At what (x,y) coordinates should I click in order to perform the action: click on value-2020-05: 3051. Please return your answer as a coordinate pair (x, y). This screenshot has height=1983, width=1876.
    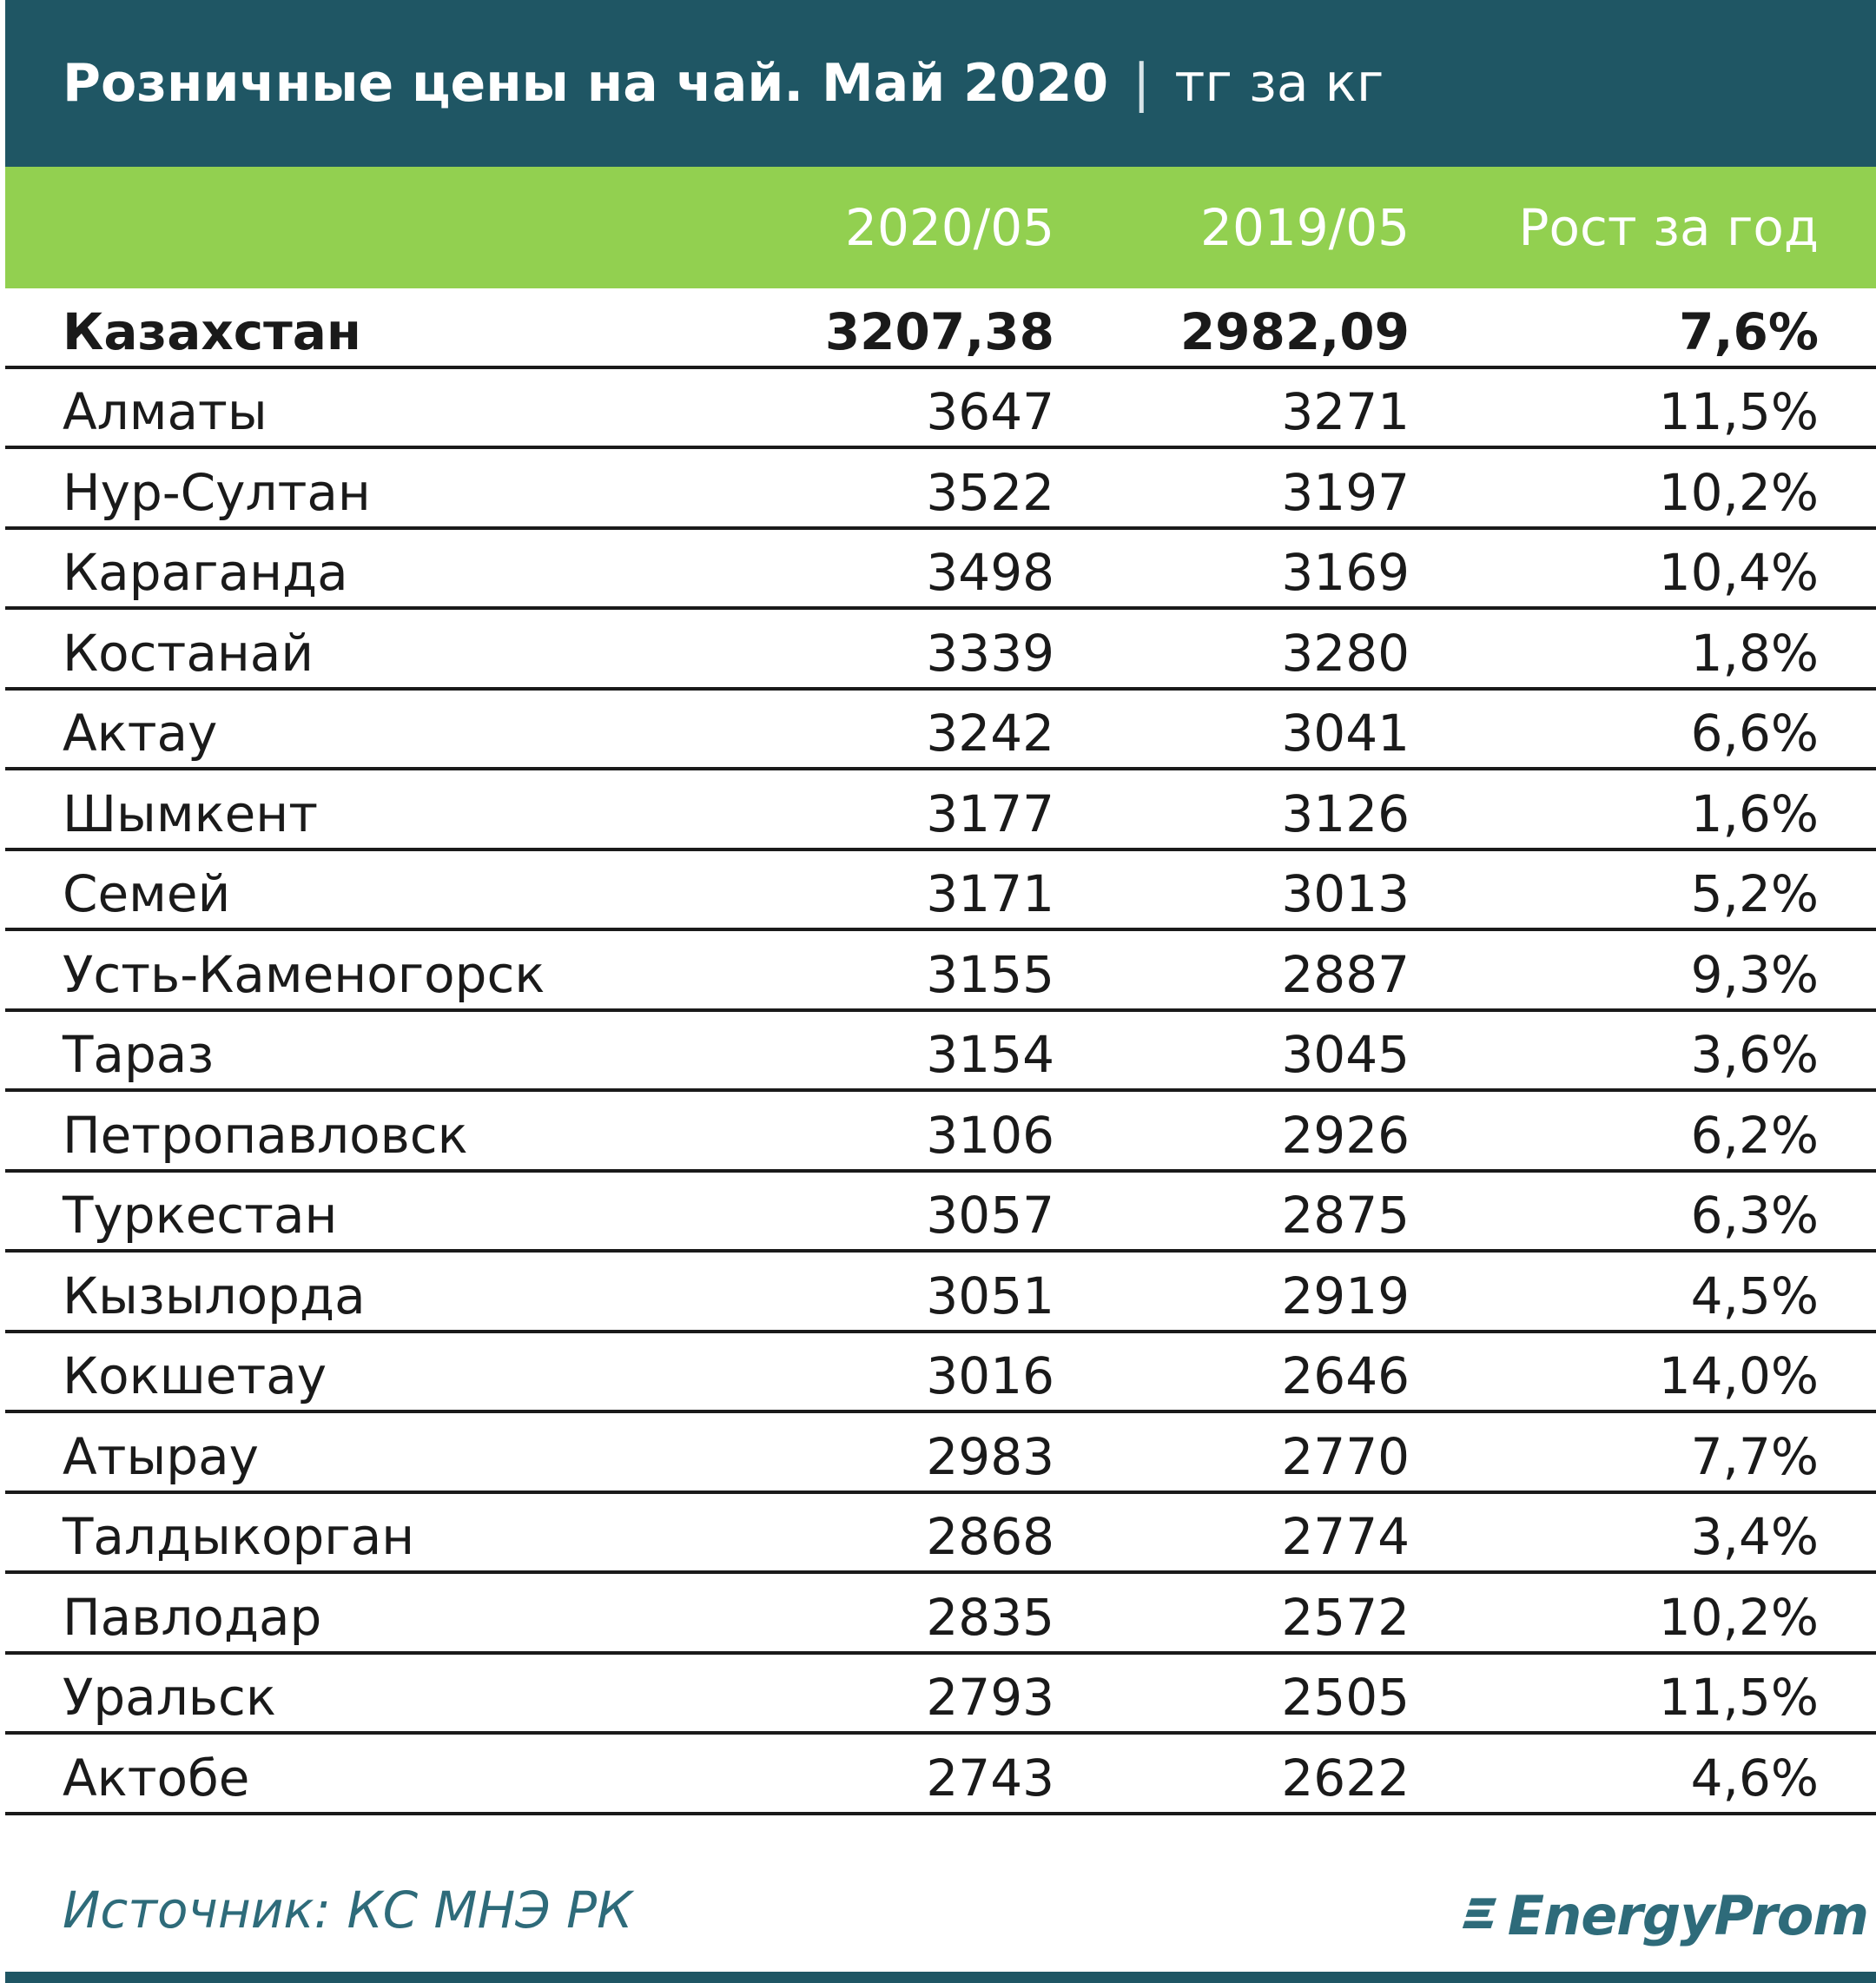
    Looking at the image, I should click on (990, 1295).